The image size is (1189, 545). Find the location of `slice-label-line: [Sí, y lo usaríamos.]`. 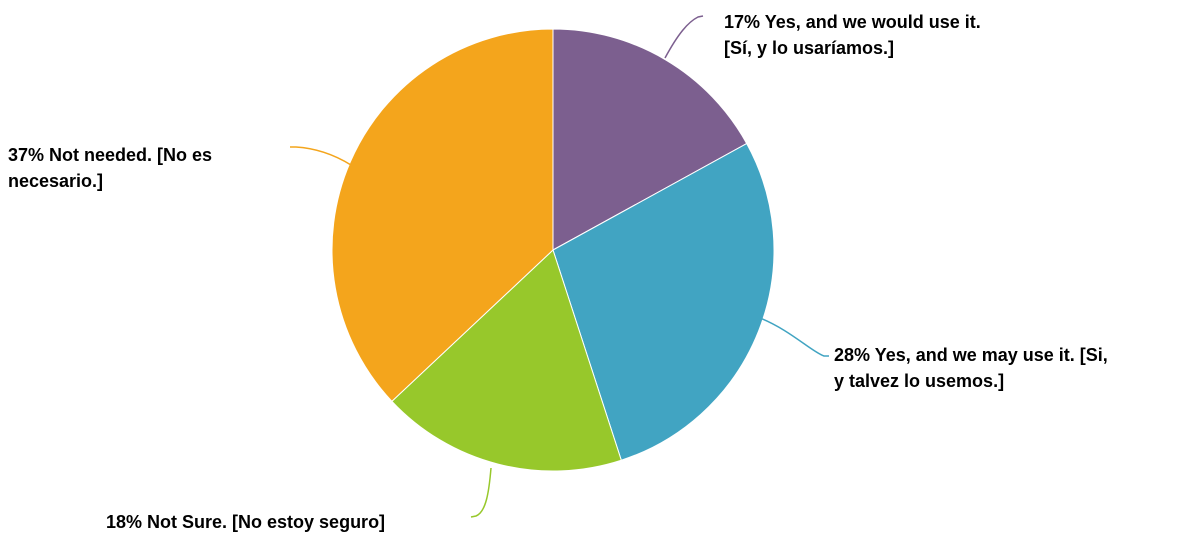

slice-label-line: [Sí, y lo usaríamos.] is located at coordinates (809, 48).